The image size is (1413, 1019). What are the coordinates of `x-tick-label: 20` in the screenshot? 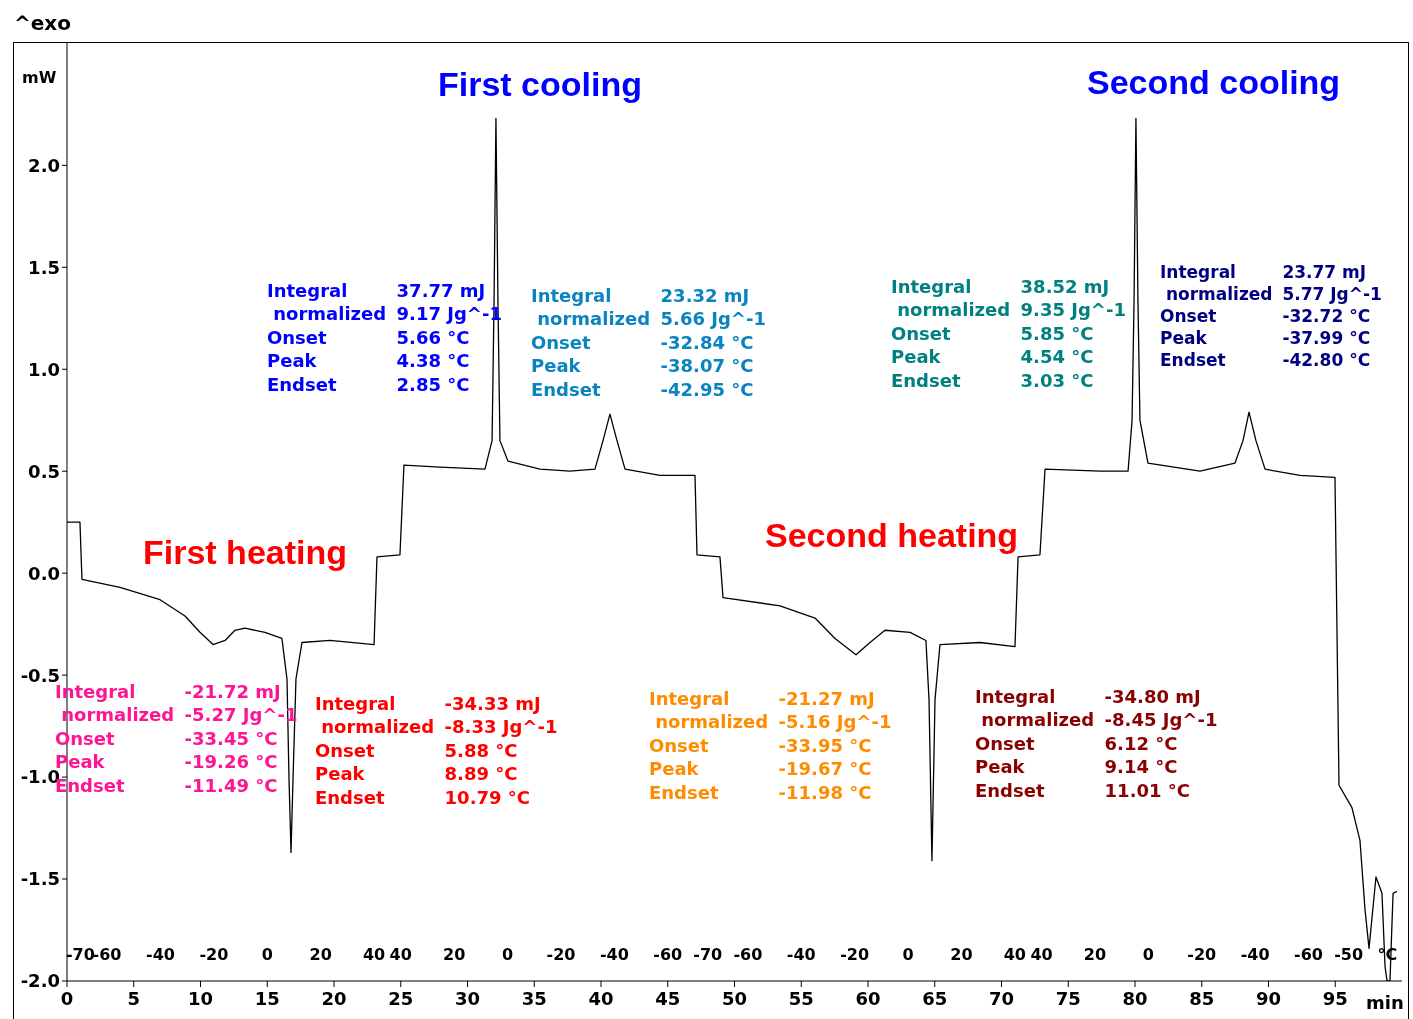 It's located at (334, 998).